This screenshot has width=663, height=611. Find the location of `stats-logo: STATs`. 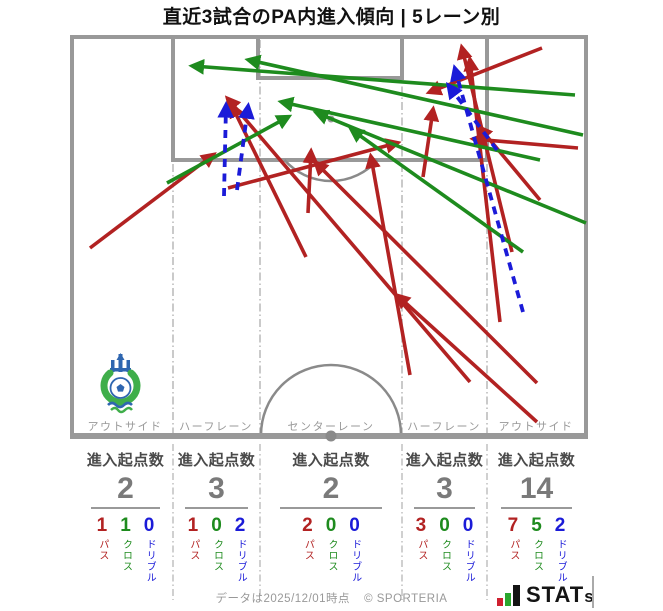

stats-logo: STATs is located at coordinates (546, 593).